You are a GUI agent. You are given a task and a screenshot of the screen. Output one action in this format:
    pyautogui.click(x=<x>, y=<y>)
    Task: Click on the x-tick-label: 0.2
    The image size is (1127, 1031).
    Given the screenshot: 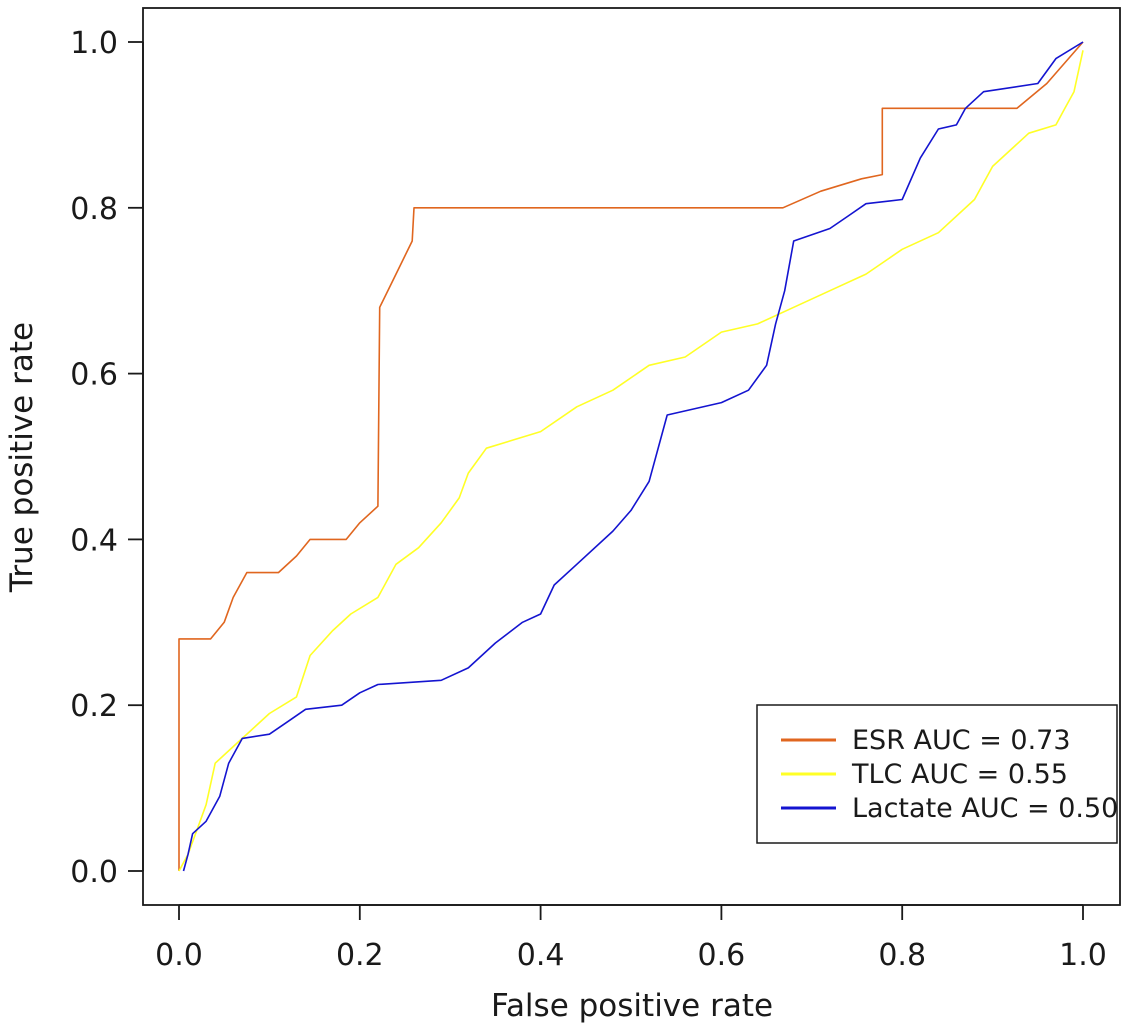 What is the action you would take?
    pyautogui.click(x=360, y=955)
    